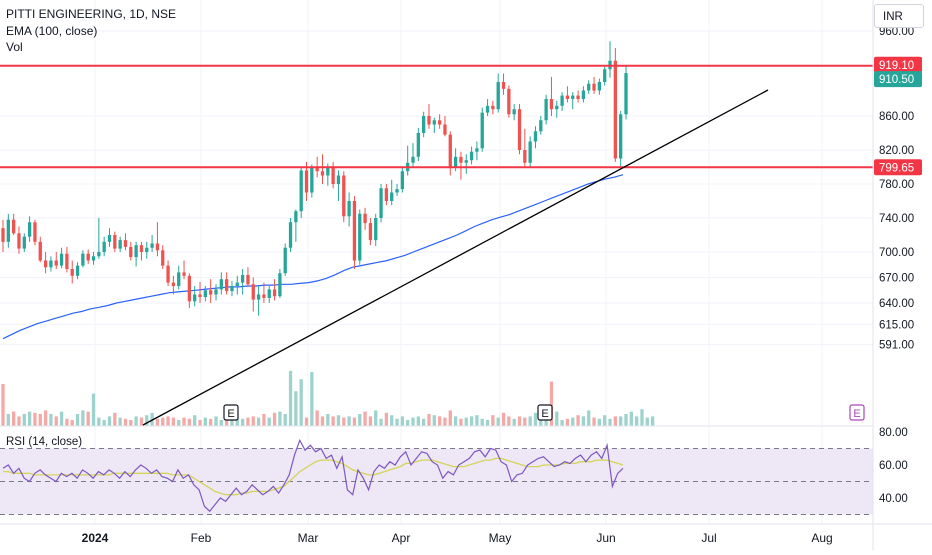 The width and height of the screenshot is (932, 555). What do you see at coordinates (899, 16) in the screenshot?
I see `currency-selector: INR` at bounding box center [899, 16].